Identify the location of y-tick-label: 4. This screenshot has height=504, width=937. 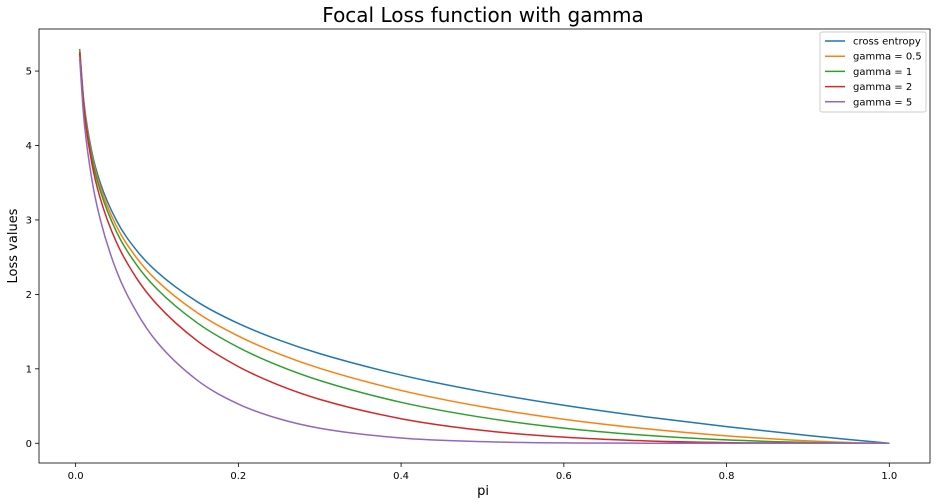
(29, 146).